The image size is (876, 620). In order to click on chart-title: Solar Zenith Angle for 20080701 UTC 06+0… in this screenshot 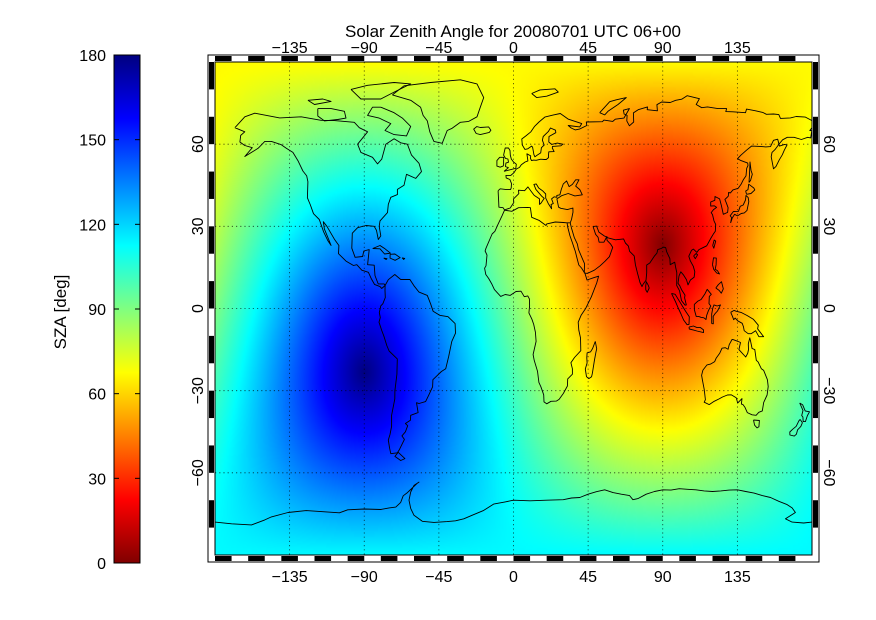, I will do `click(513, 31)`.